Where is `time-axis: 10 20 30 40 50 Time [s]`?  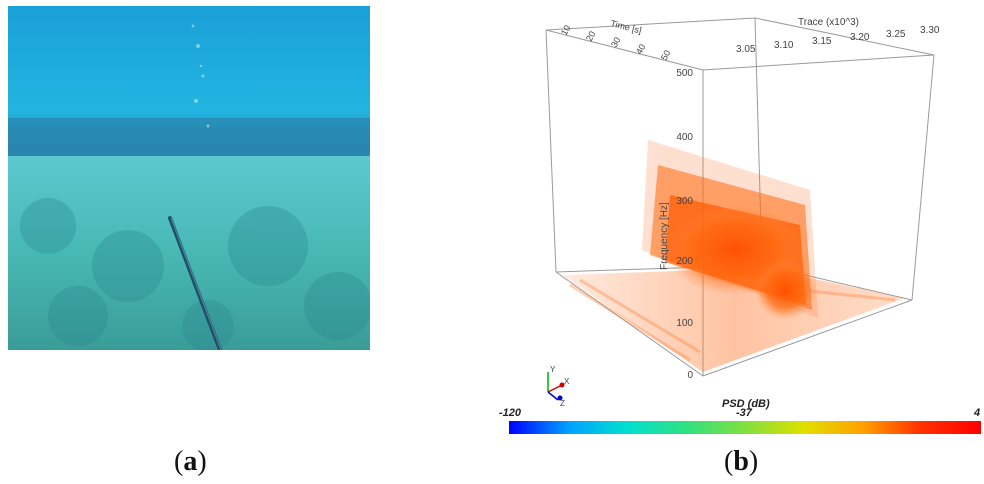
time-axis: 10 20 30 40 50 Time [s] is located at coordinates (616, 40).